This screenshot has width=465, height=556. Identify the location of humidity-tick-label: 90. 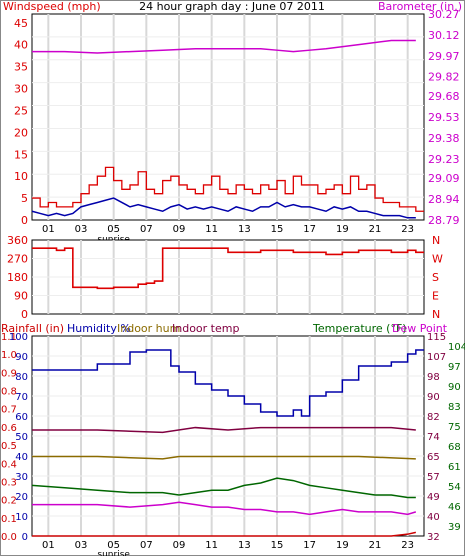
(21, 357).